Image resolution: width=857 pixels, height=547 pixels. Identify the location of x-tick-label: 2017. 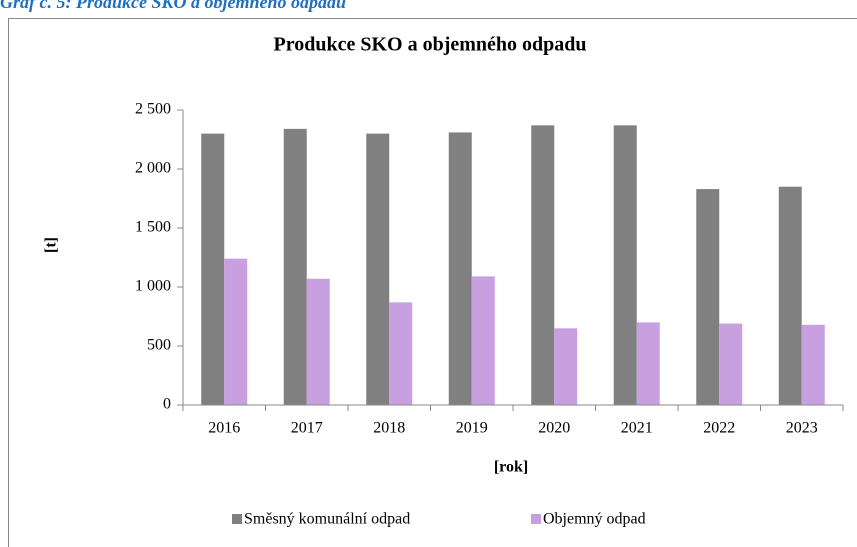
(307, 428).